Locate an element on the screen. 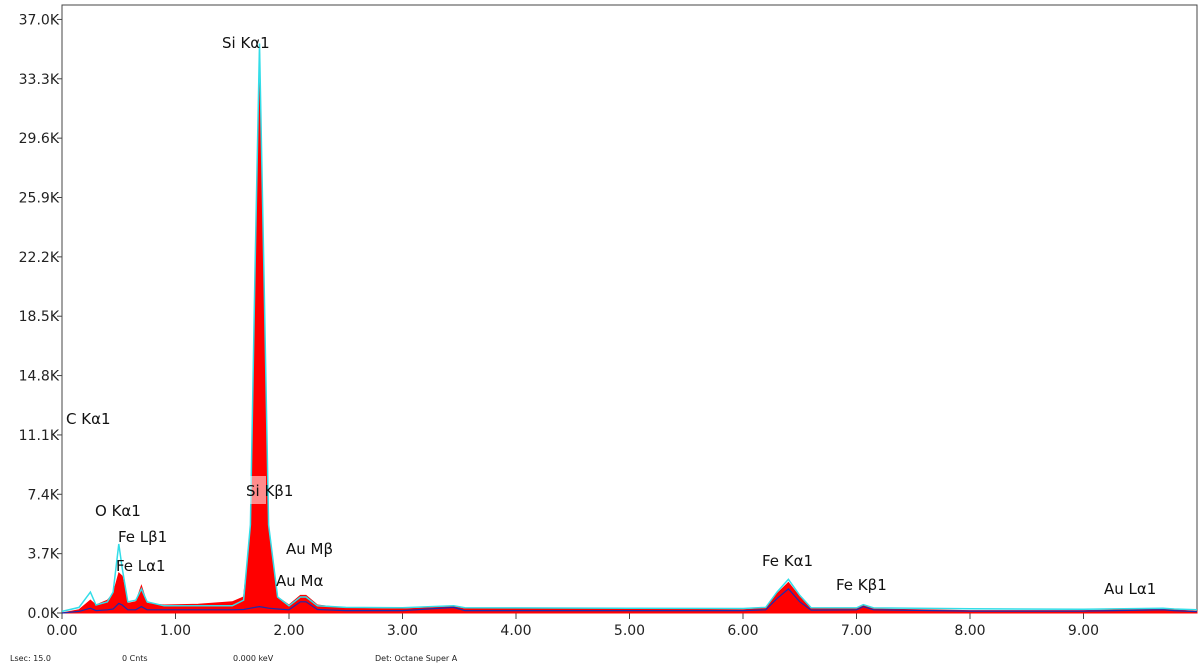  peak-label: O Kα1 is located at coordinates (118, 511).